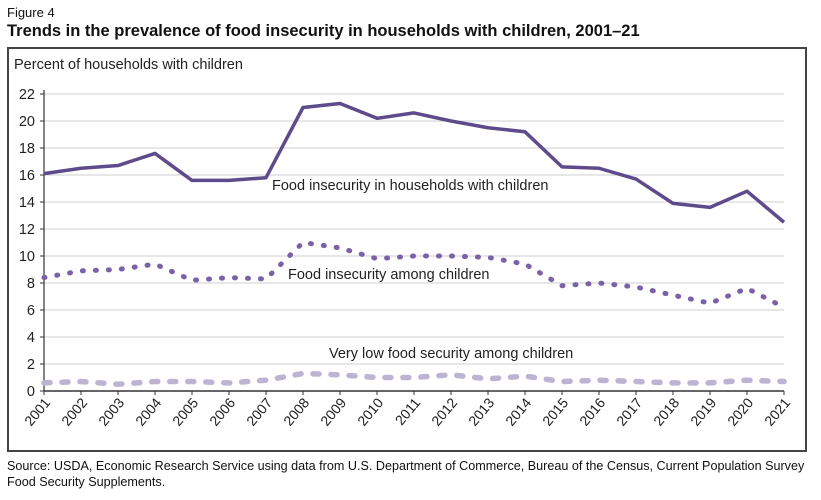 Image resolution: width=821 pixels, height=500 pixels. What do you see at coordinates (629, 411) in the screenshot?
I see `x-tick-label: 2017` at bounding box center [629, 411].